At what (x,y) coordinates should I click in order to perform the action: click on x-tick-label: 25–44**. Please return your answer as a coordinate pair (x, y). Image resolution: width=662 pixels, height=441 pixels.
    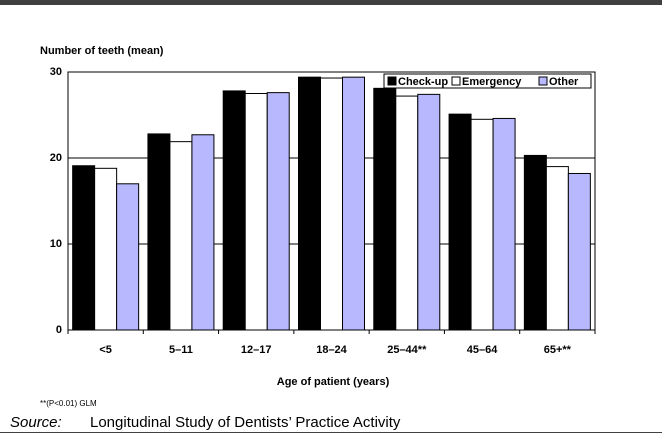
    Looking at the image, I should click on (407, 350).